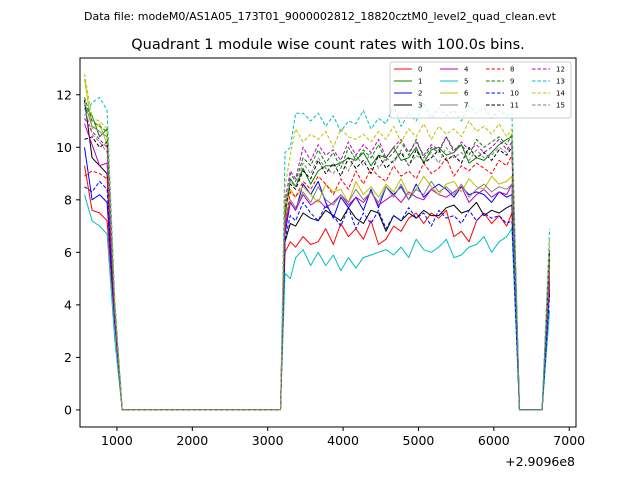 The image size is (640, 480). I want to click on legend-label-6: 6, so click(466, 94).